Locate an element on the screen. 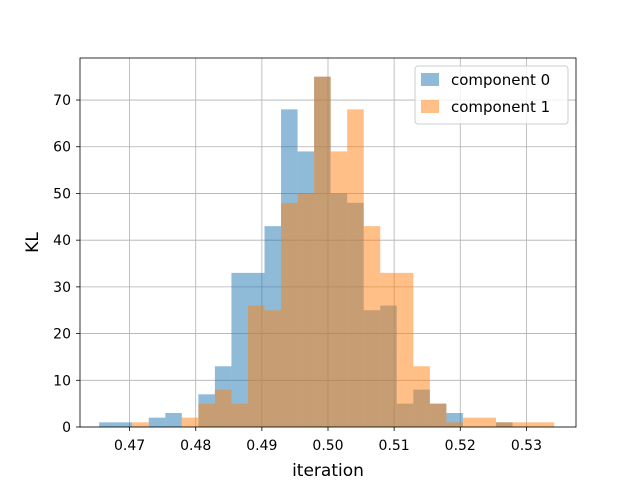  x-tick-label: 0.53 is located at coordinates (526, 446).